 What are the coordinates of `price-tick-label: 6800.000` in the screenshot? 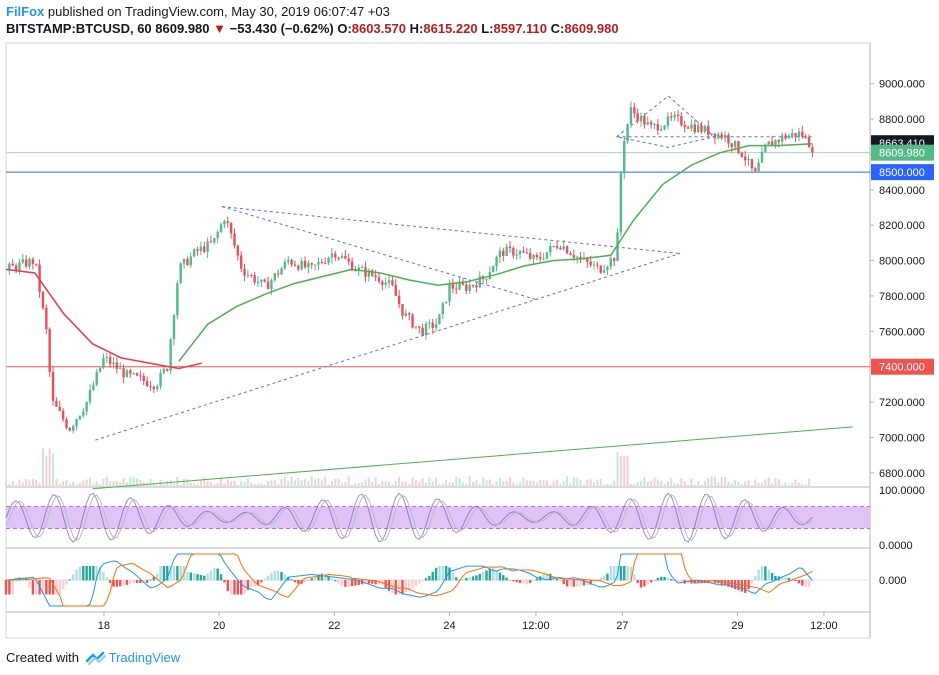 It's located at (902, 474).